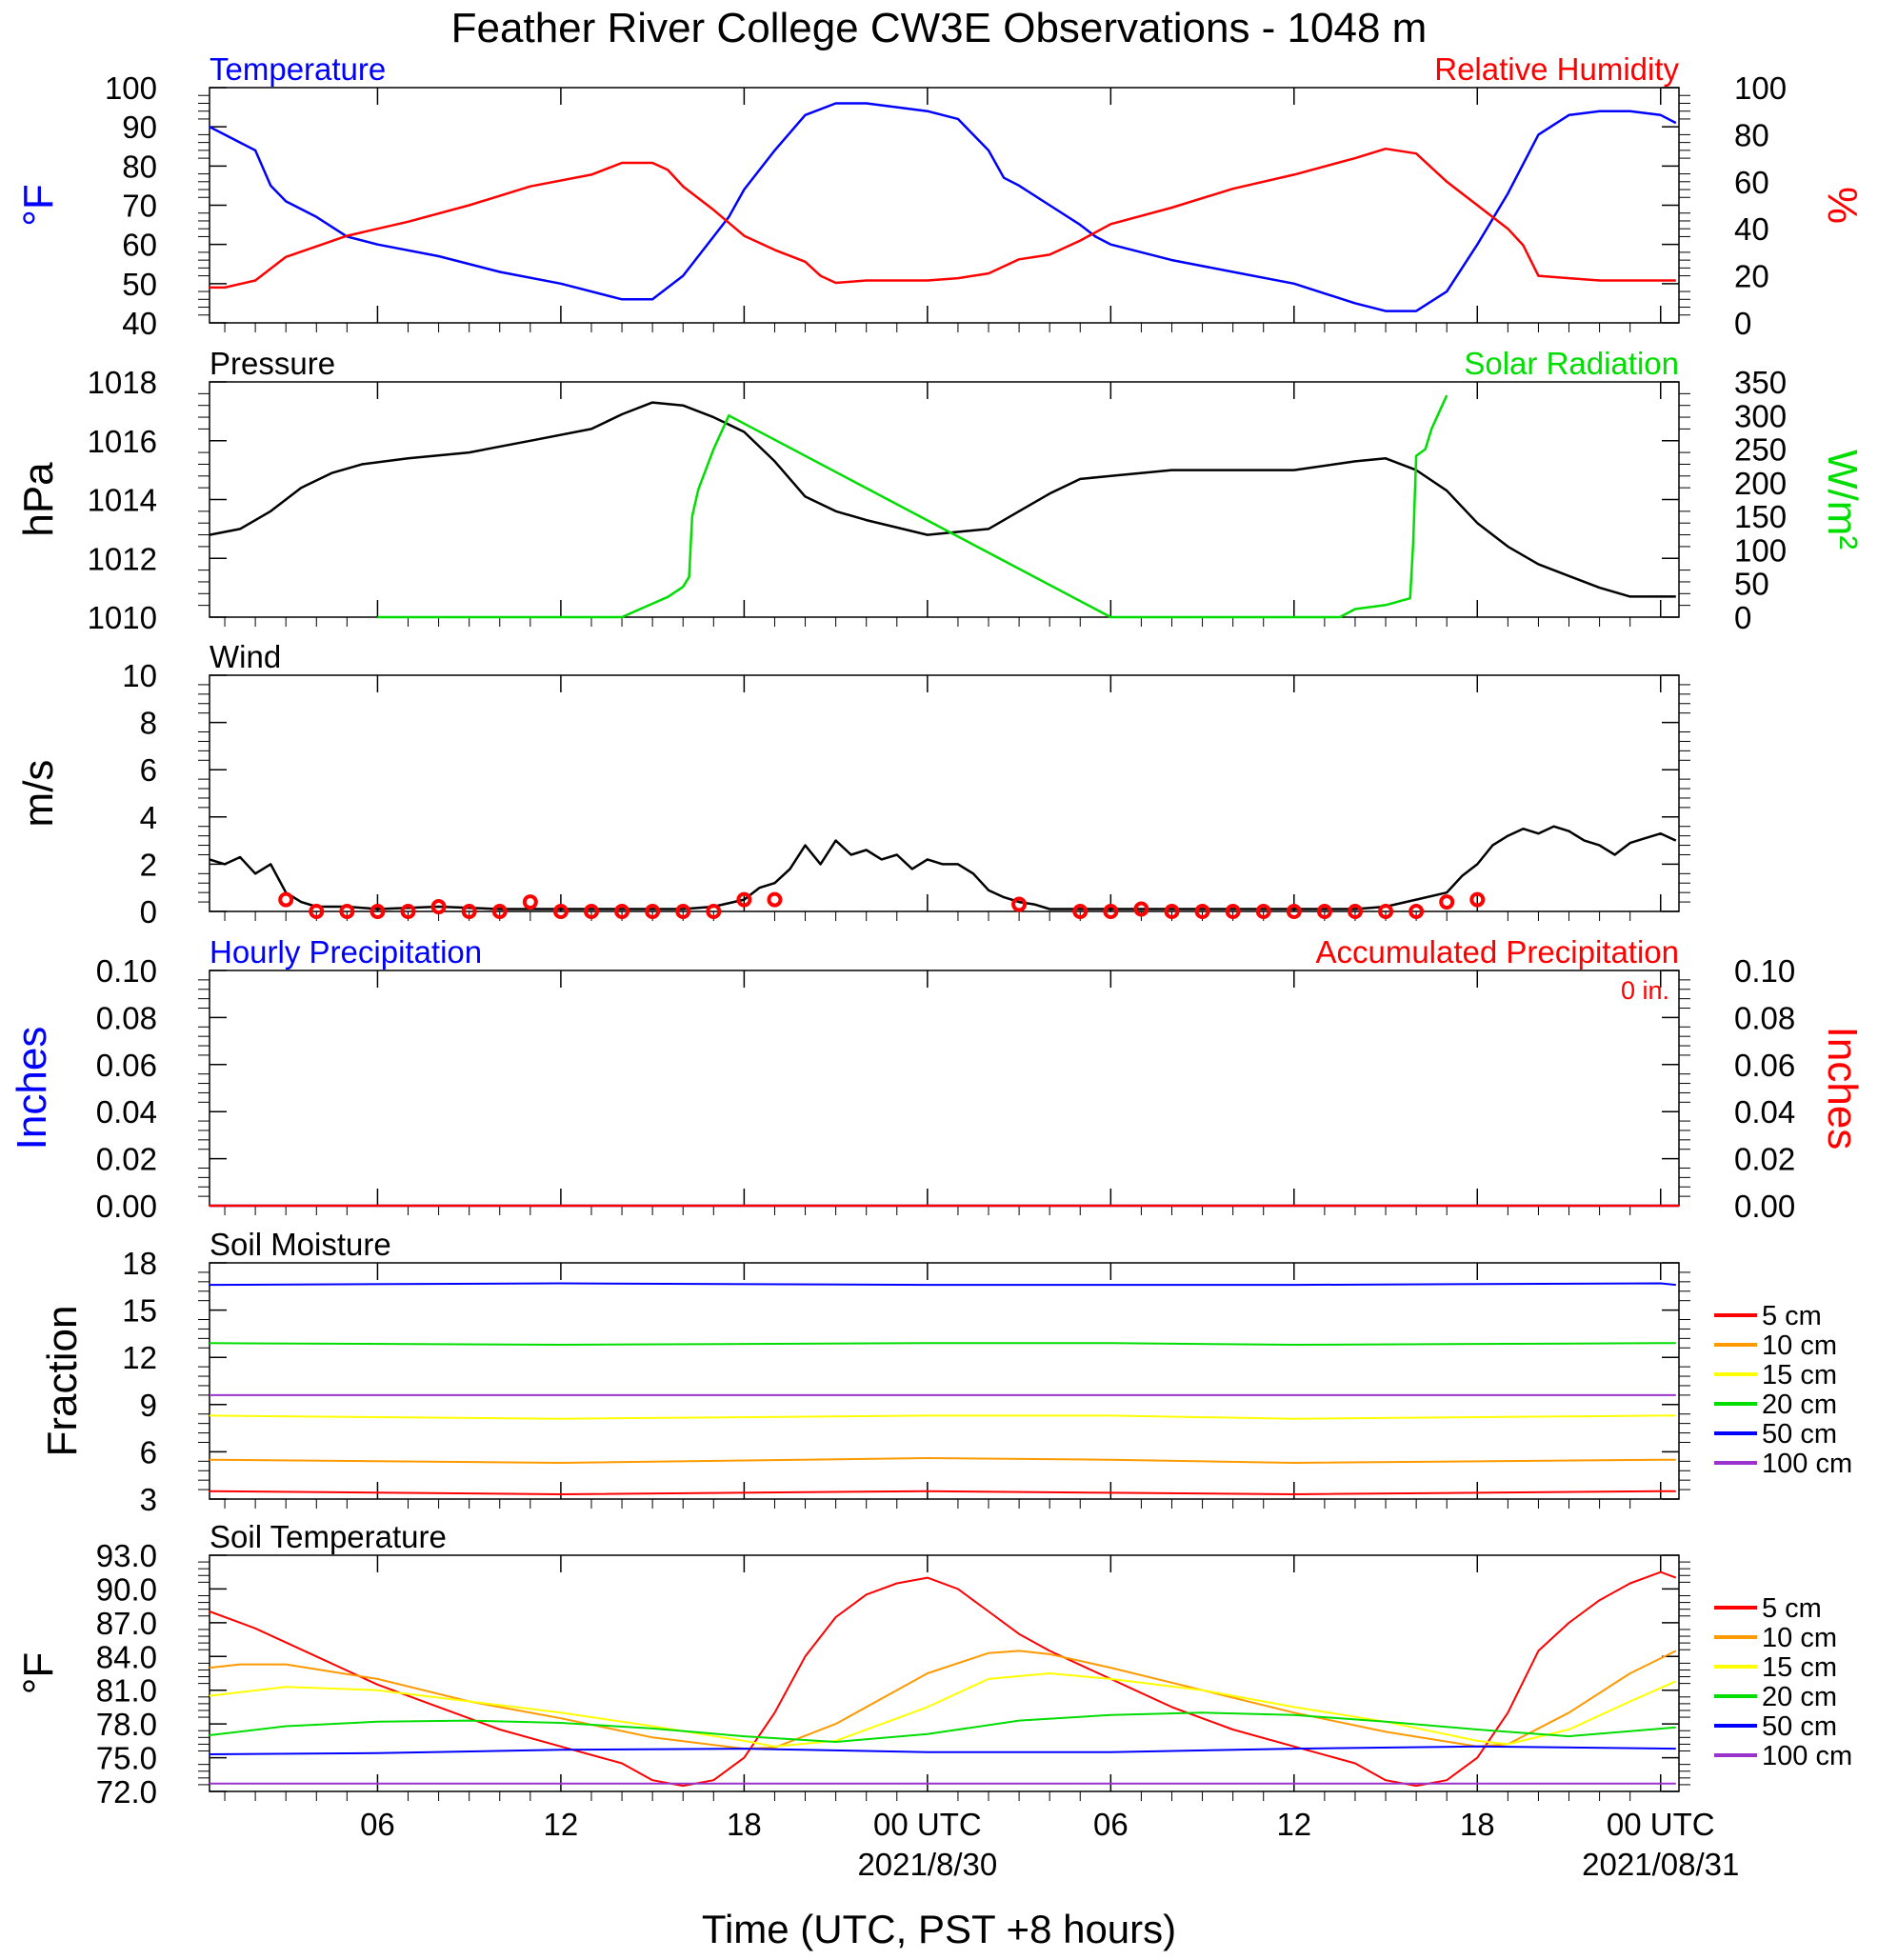 The image size is (1878, 1960). I want to click on series-line-15-cm, so click(943, 1710).